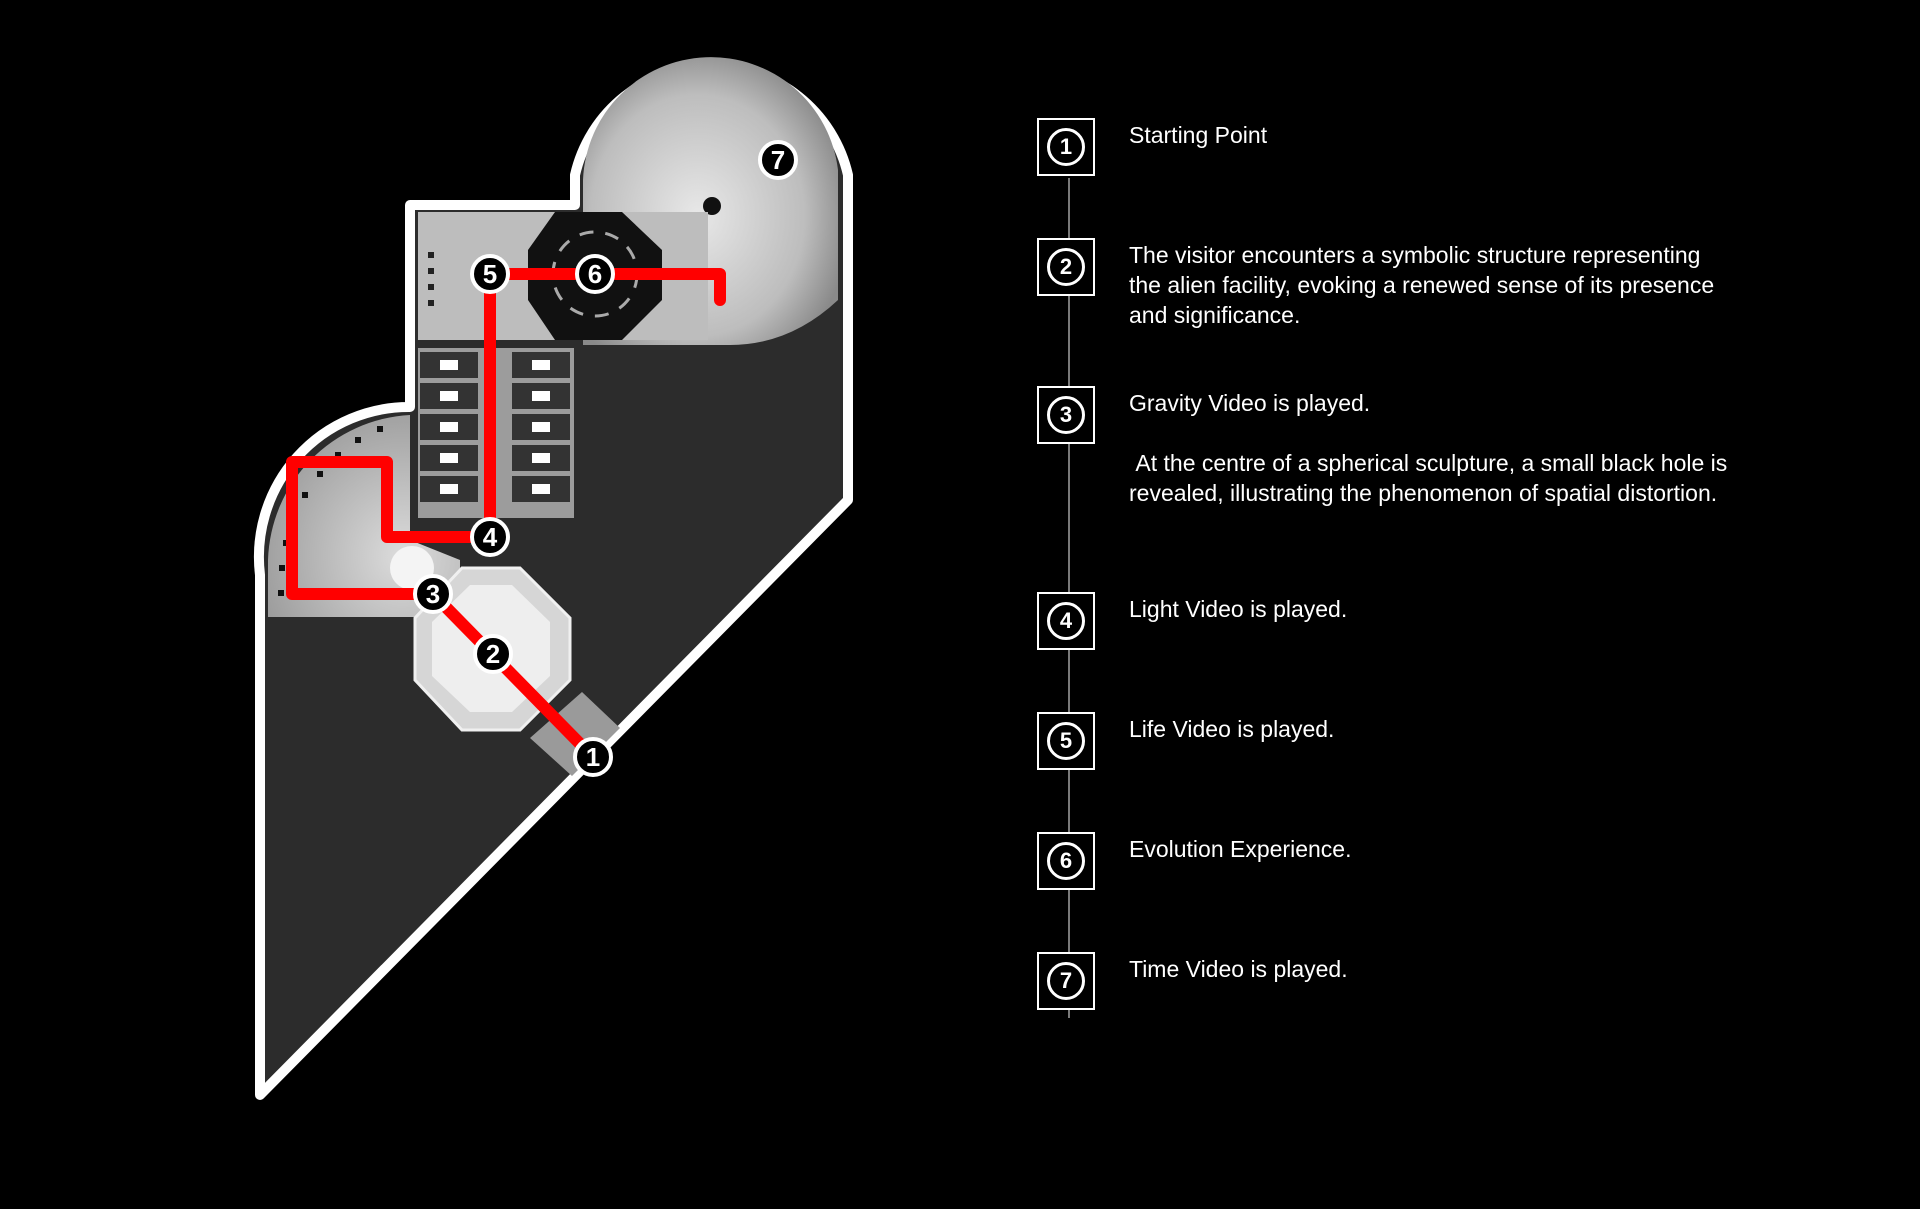 The width and height of the screenshot is (1920, 1209). I want to click on route-marker-5: 5, so click(490, 274).